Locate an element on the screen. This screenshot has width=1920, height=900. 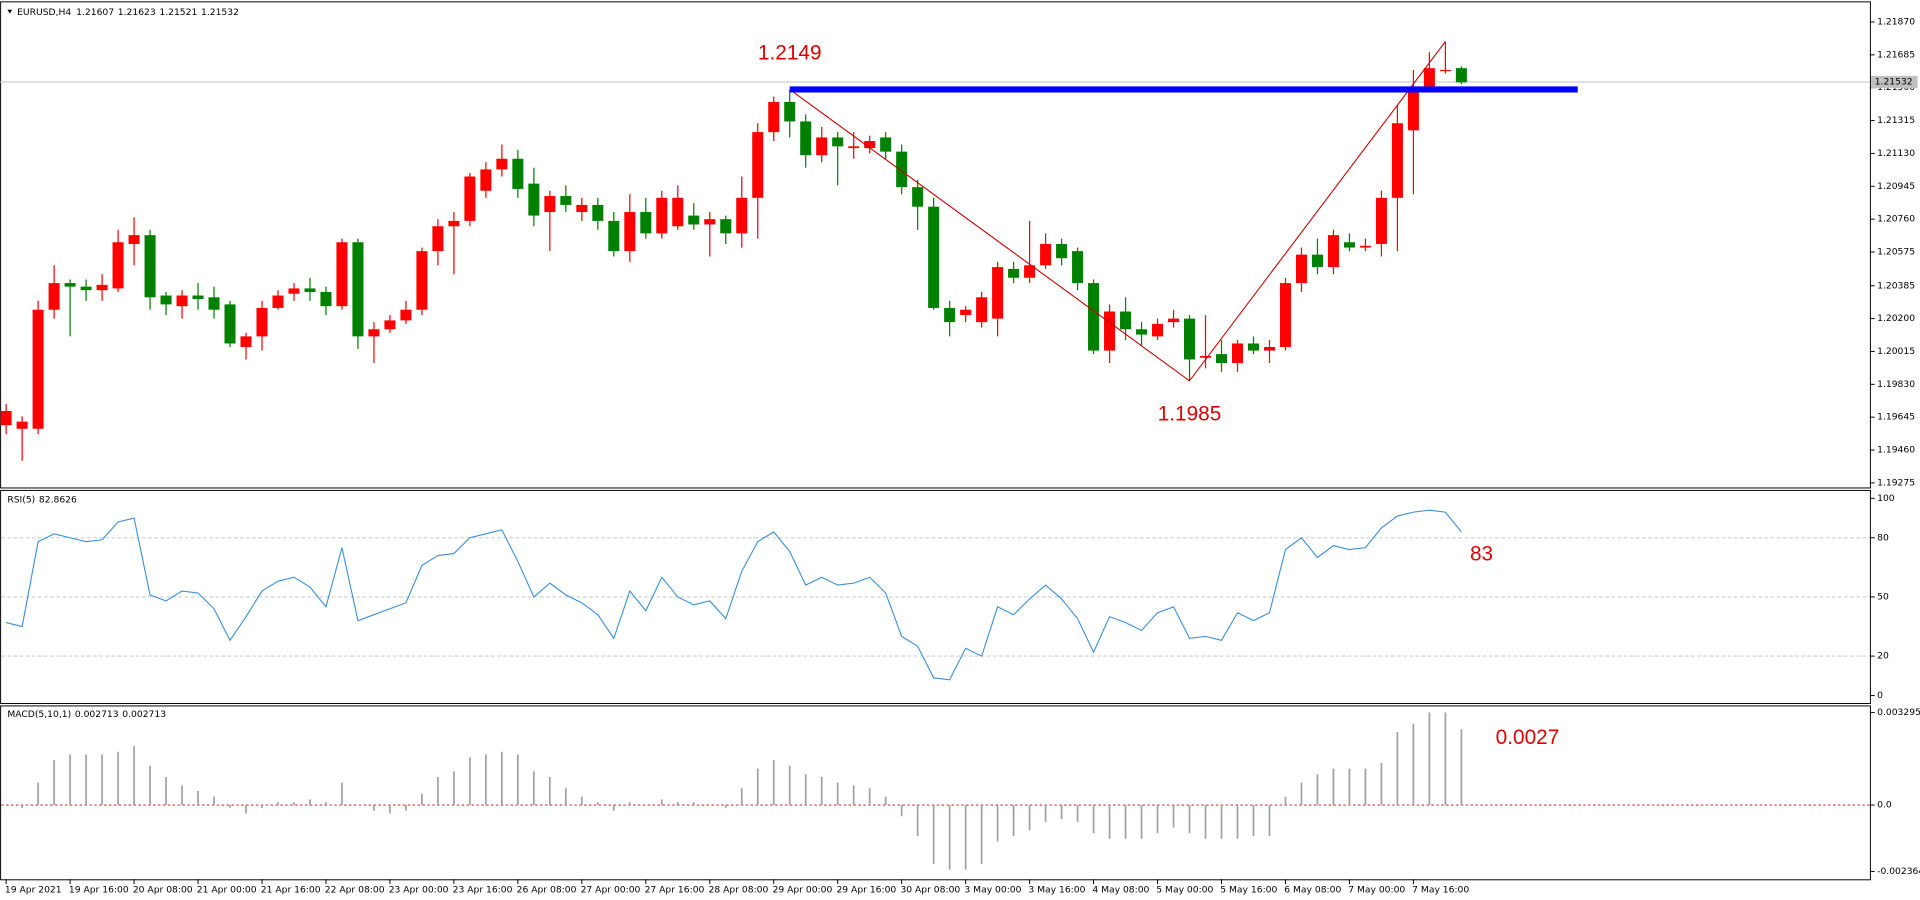
y-tick-label: 0 is located at coordinates (1880, 695).